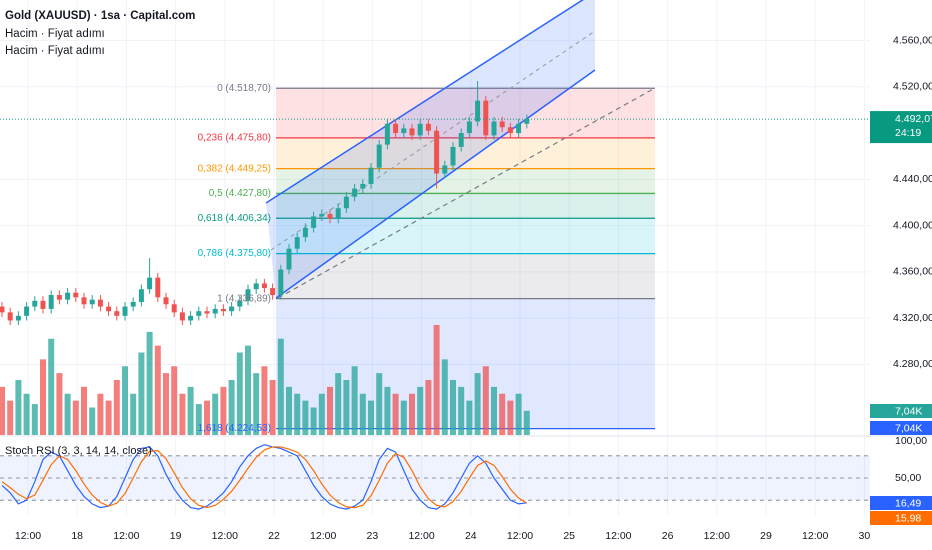 The image size is (932, 550). Describe the element at coordinates (908, 503) in the screenshot. I see `stoch-last-label: 16,49` at that location.